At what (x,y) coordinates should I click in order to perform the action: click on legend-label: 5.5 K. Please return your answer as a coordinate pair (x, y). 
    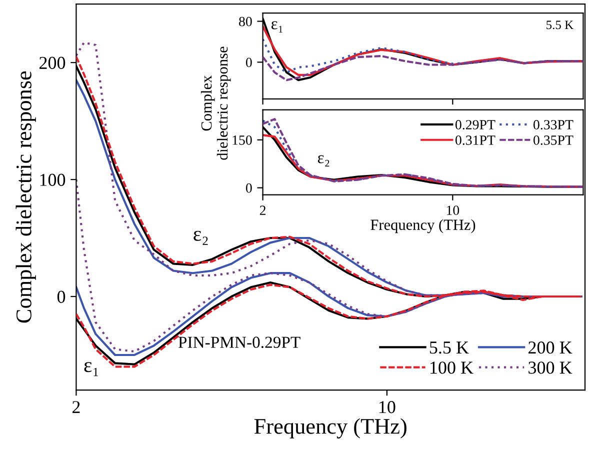
    Looking at the image, I should click on (449, 348).